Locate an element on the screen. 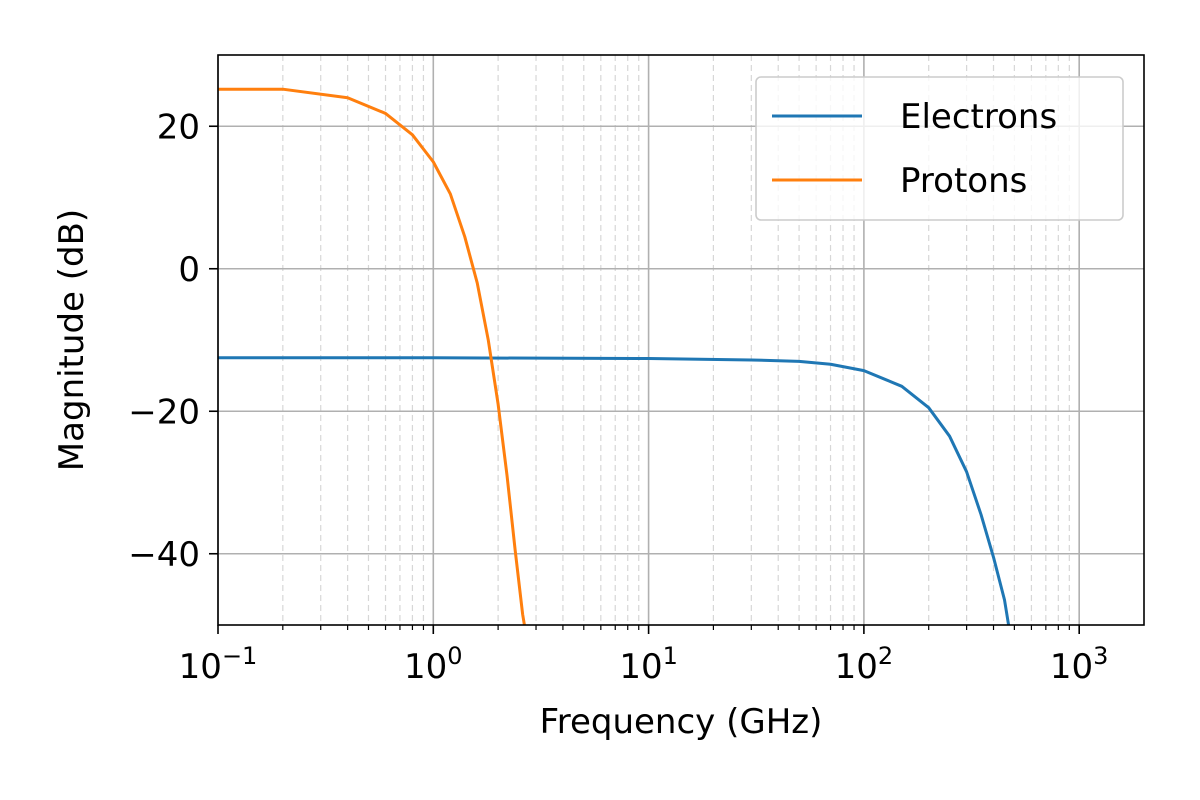 The height and width of the screenshot is (800, 1200). legend-box is located at coordinates (939, 148).